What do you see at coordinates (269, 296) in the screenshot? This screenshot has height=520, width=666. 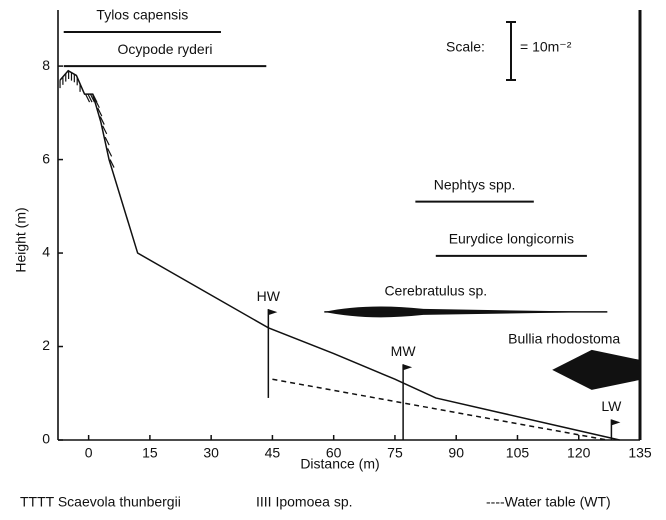 I see `marker-label: HW` at bounding box center [269, 296].